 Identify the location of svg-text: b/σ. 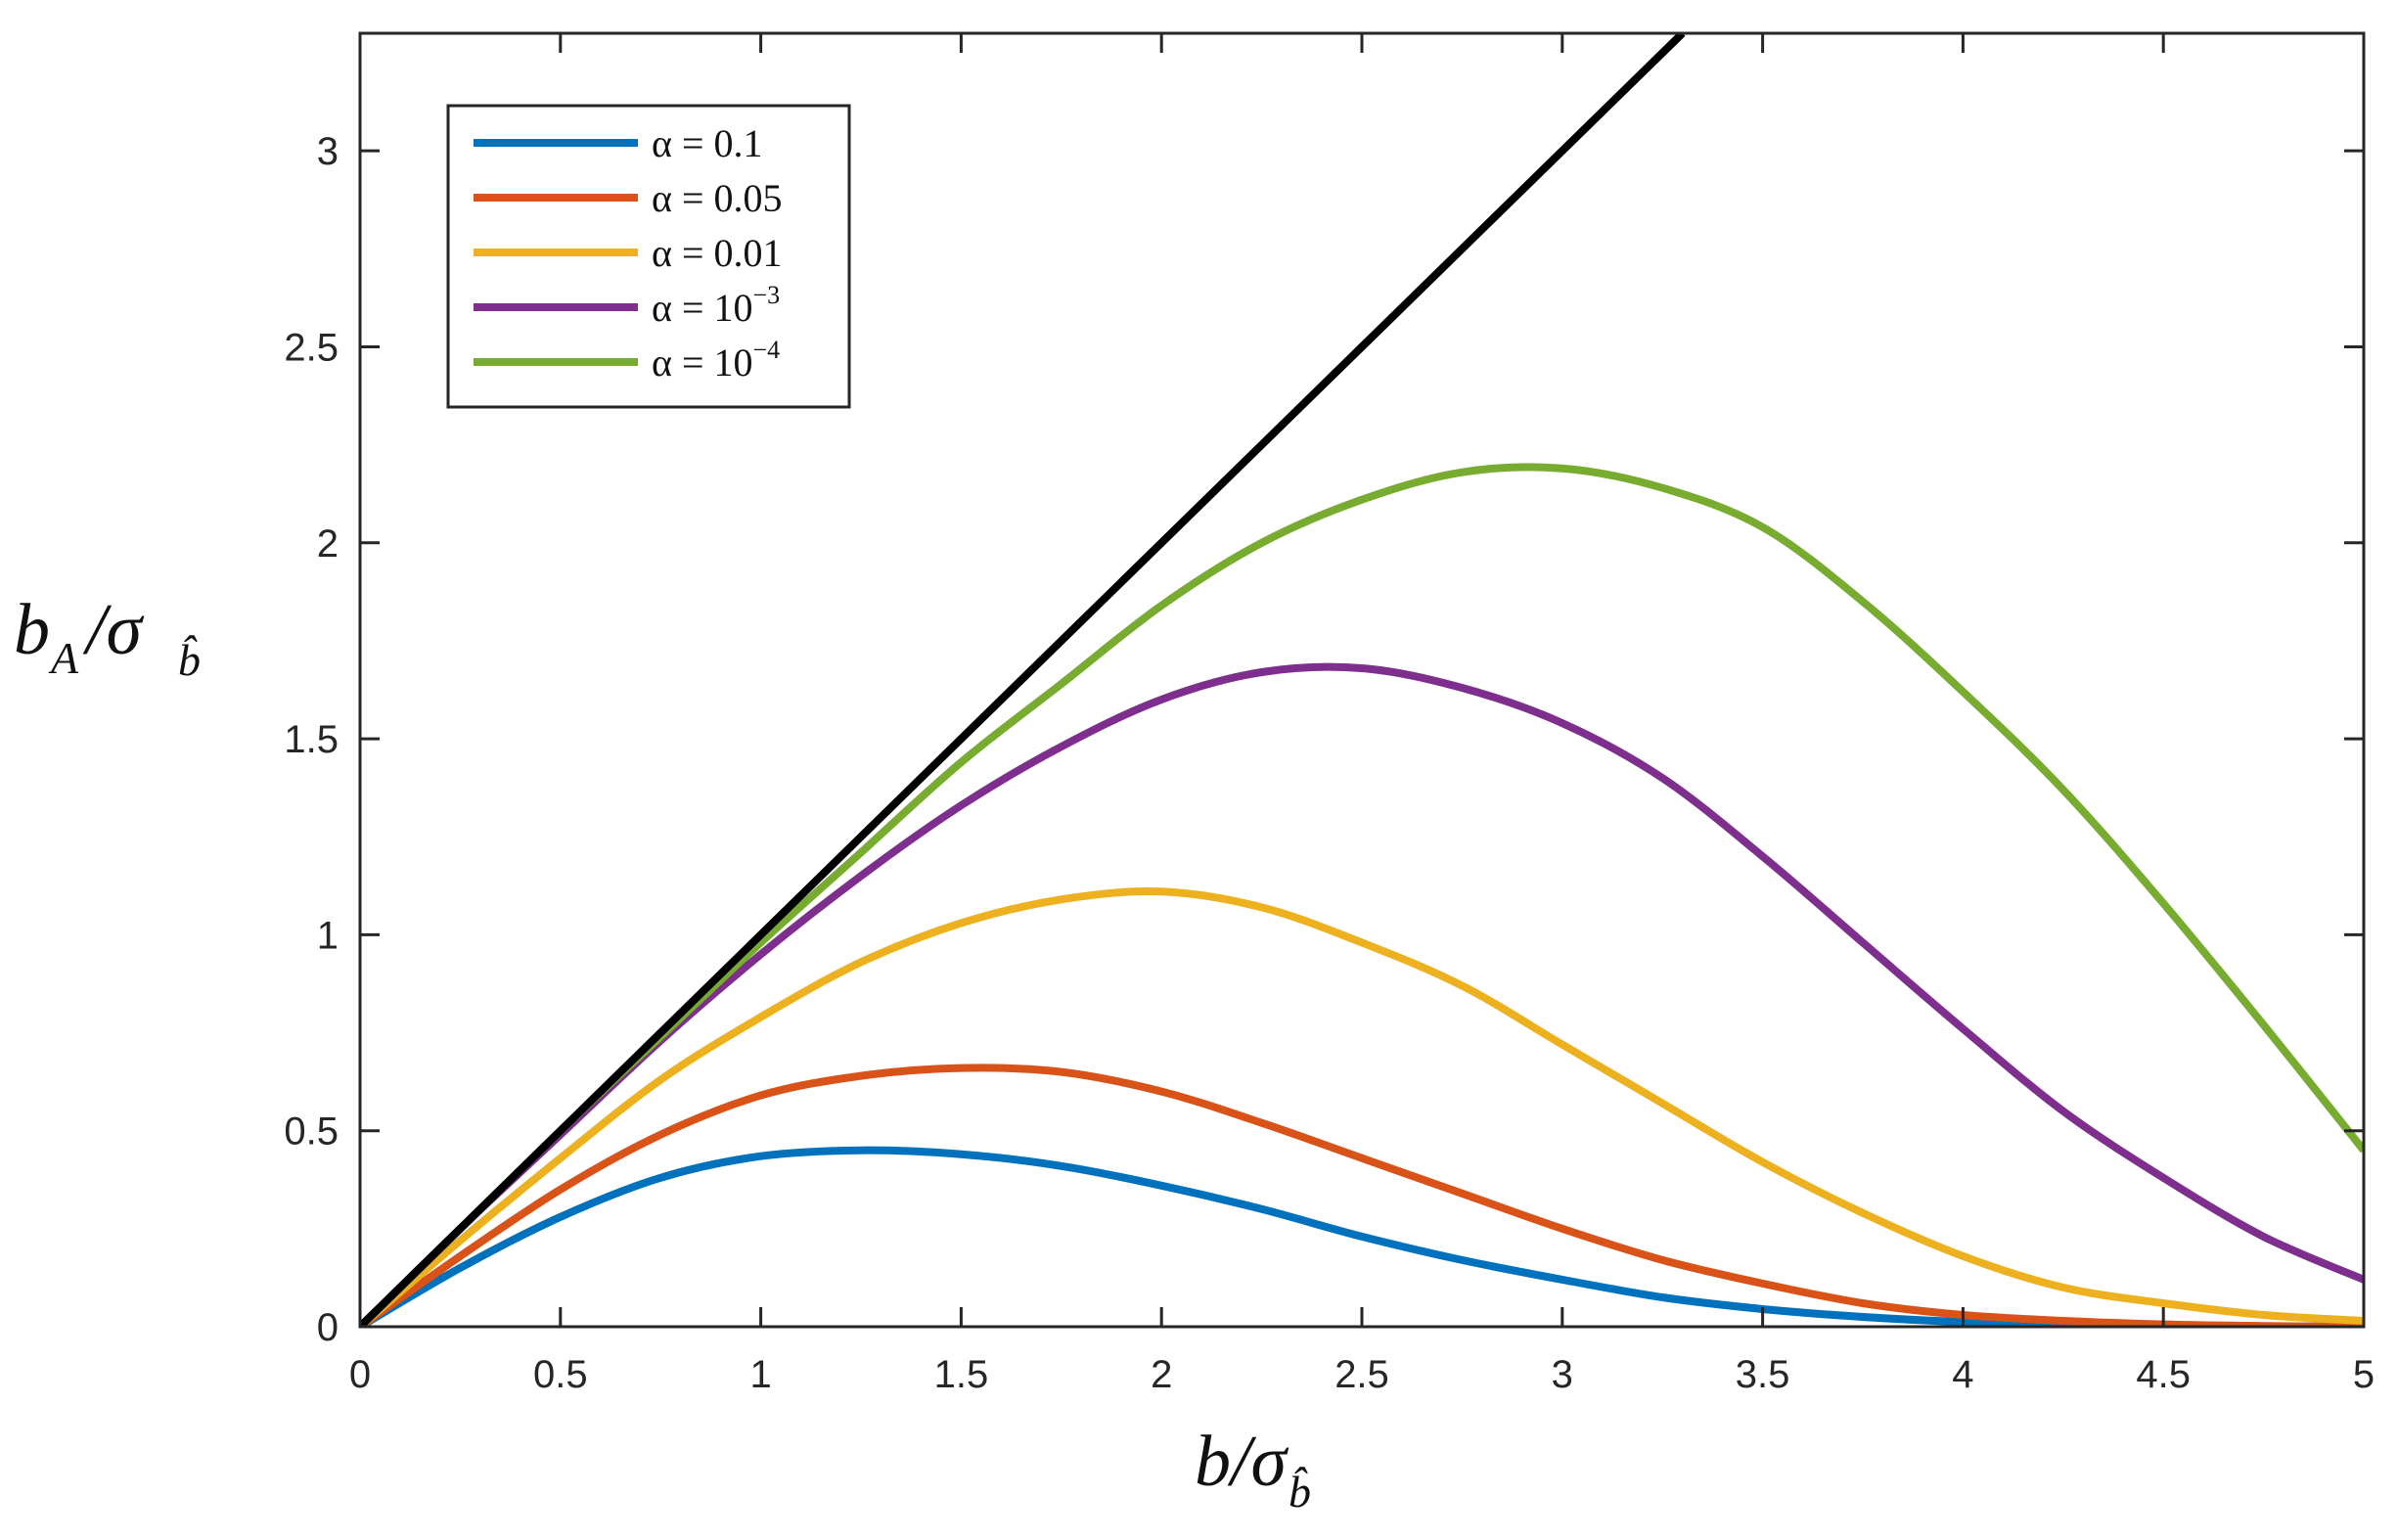
(1242, 1462).